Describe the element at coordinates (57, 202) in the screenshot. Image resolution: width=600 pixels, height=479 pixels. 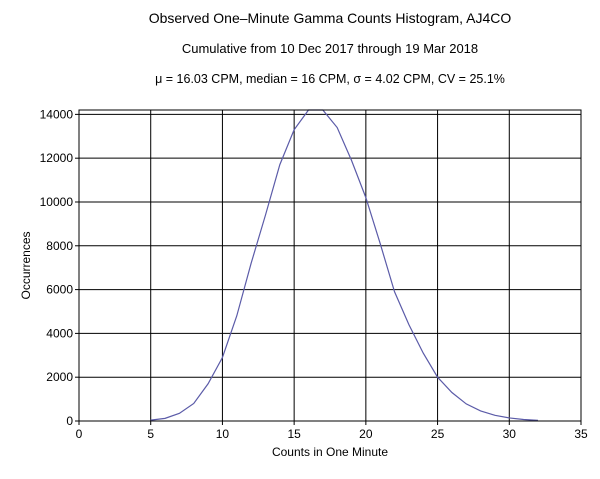
I see `y-tick-label: 10000` at that location.